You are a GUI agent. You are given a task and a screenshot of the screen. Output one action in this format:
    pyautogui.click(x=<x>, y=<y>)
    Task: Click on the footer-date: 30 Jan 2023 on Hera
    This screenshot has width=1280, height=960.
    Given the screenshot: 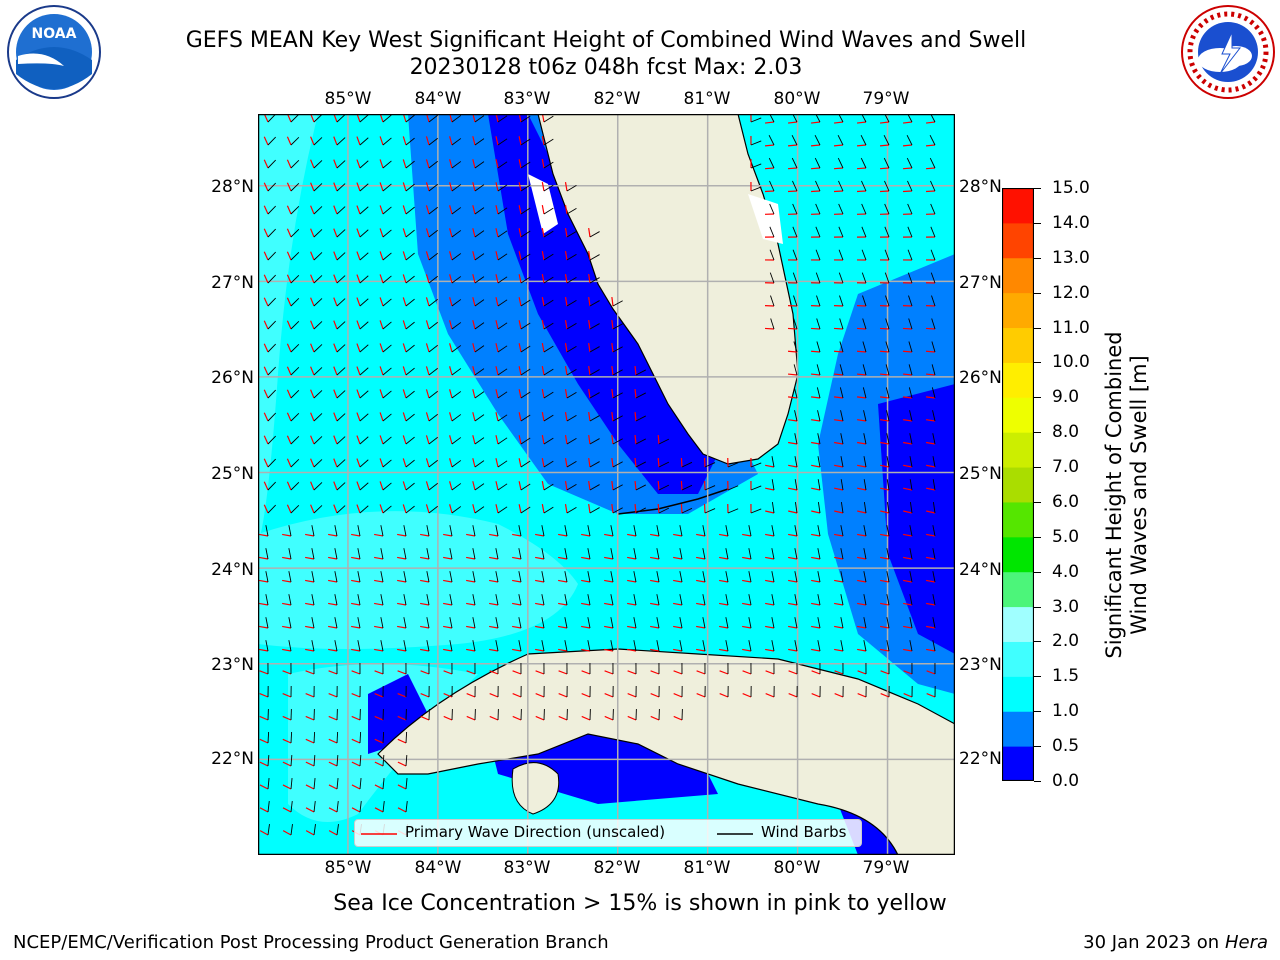 What is the action you would take?
    pyautogui.click(x=1175, y=942)
    